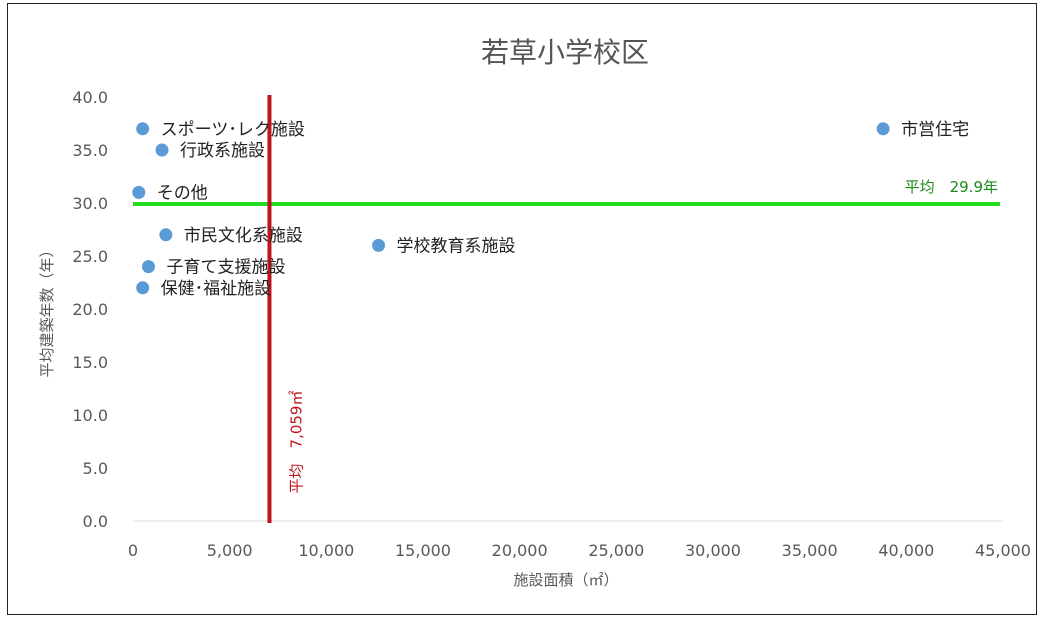 This screenshot has width=1045, height=623. I want to click on y-axis-ticks: 0.0 5.0 10.0 15.0 20.0 25.0 30.0 35.0 40.0, so click(90, 309).